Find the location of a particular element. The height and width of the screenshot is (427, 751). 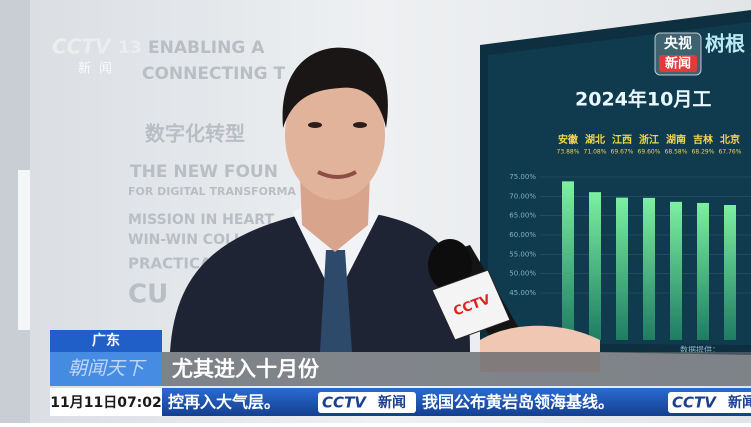

y-tick-label: 70.00% is located at coordinates (522, 196).